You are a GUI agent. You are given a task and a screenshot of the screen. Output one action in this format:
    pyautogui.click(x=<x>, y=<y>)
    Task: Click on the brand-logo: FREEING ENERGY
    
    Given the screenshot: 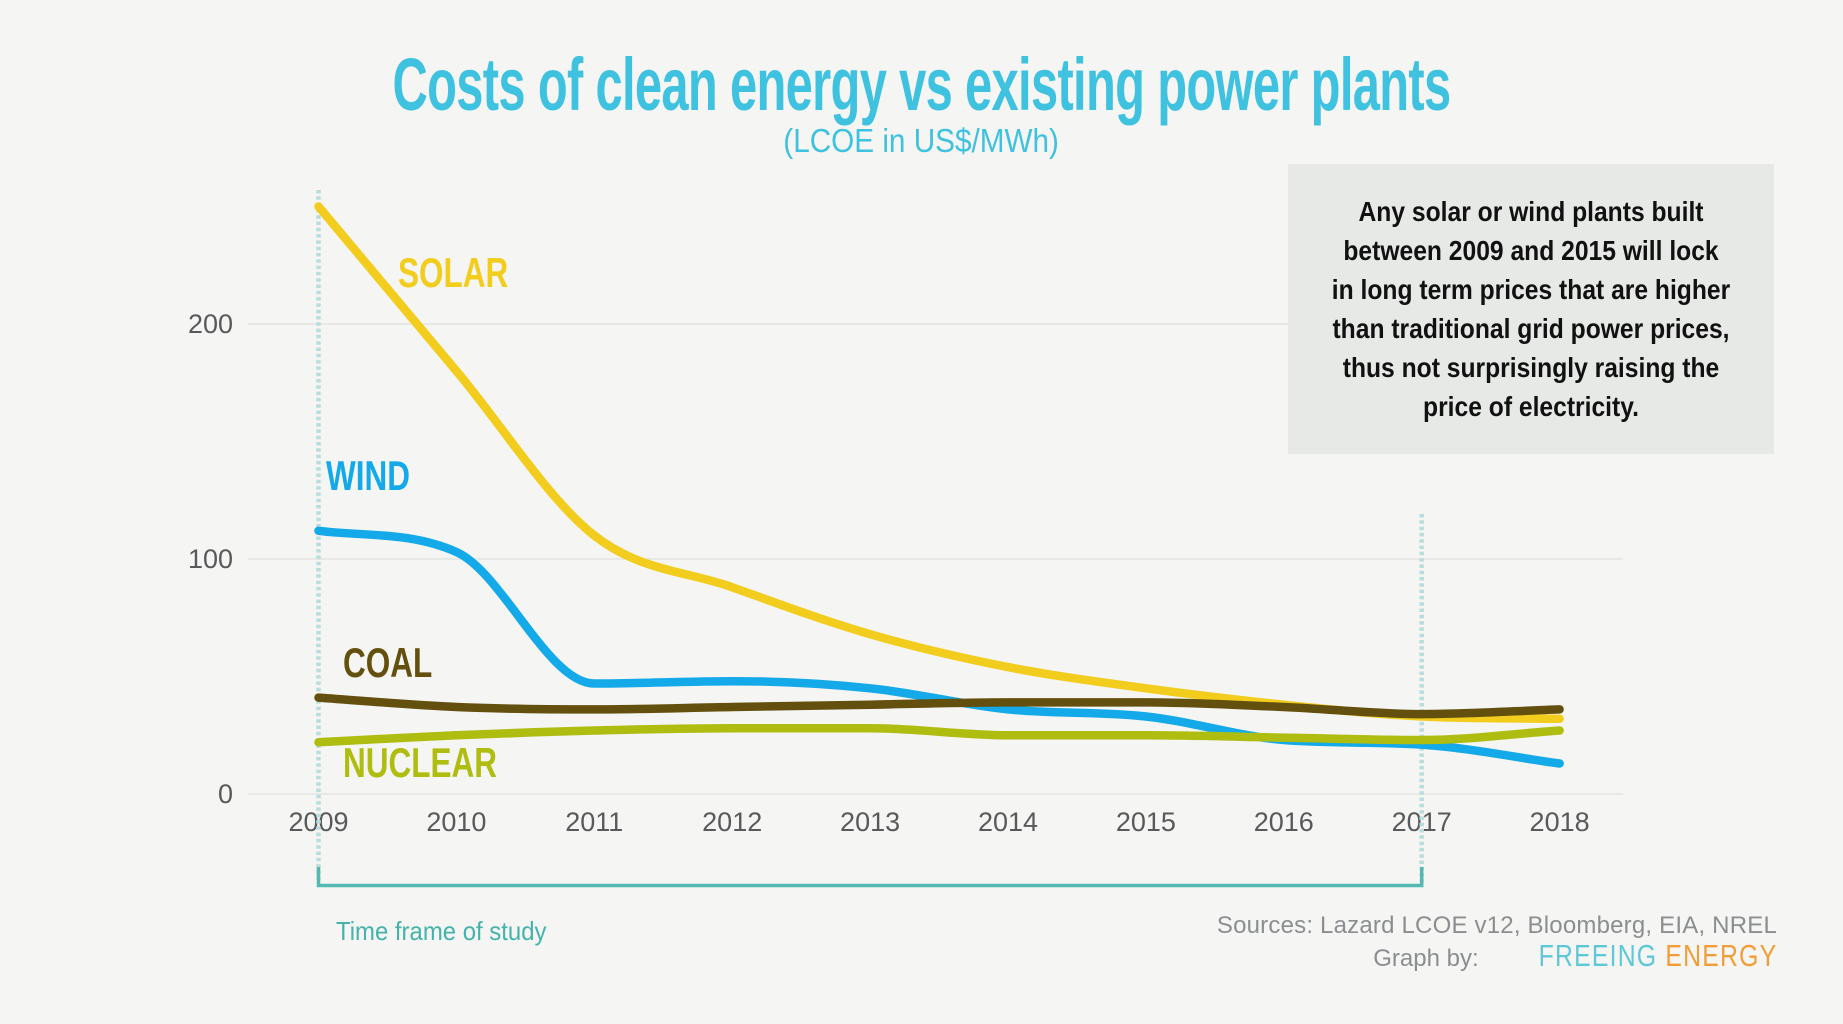 What is the action you would take?
    pyautogui.click(x=1657, y=956)
    